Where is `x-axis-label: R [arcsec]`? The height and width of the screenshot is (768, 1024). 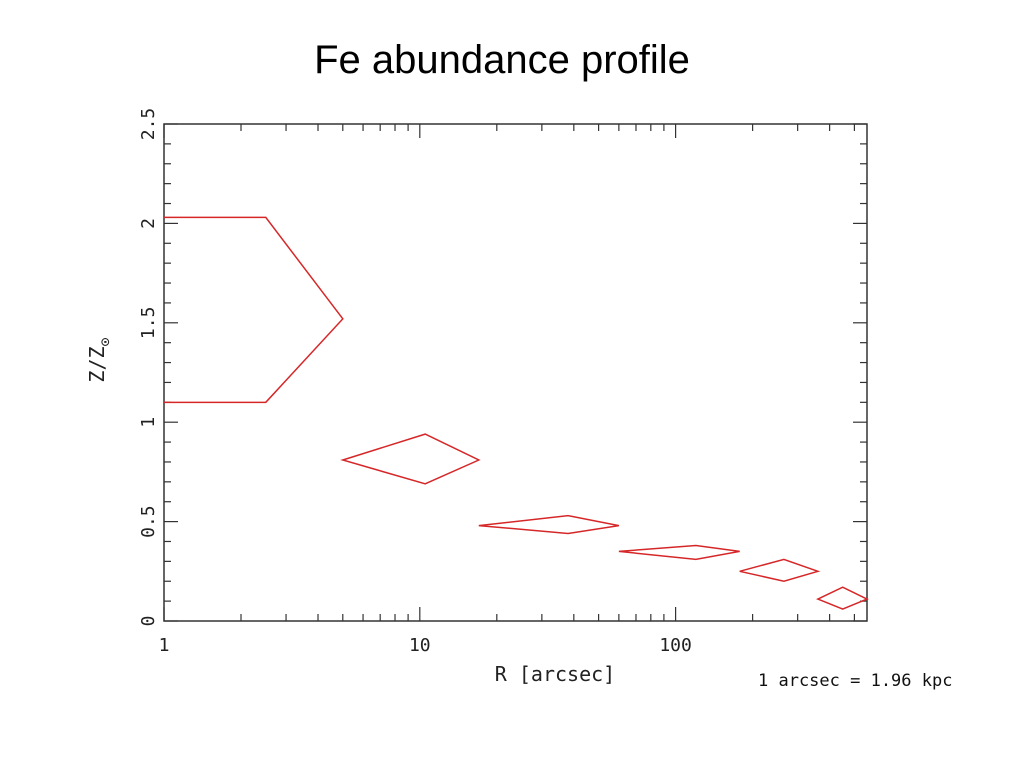 x-axis-label: R [arcsec] is located at coordinates (555, 674).